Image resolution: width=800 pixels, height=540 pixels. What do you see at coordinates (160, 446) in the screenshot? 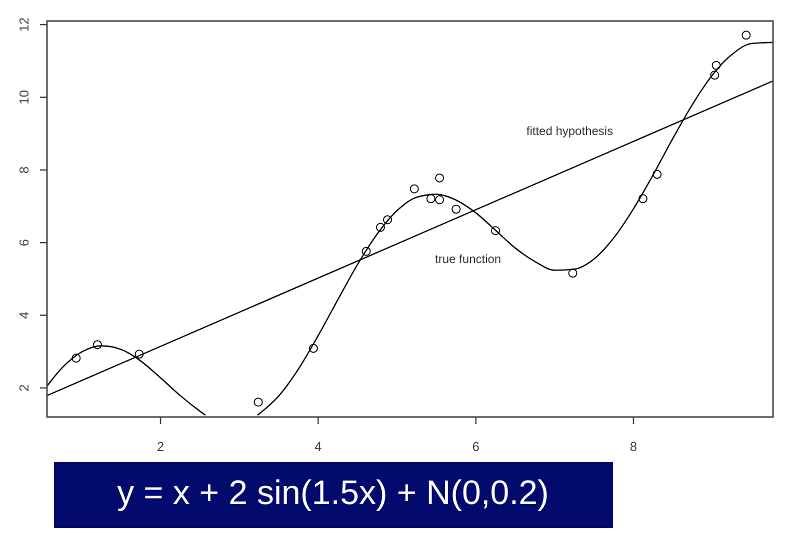
I see `x-tick-label: 2` at bounding box center [160, 446].